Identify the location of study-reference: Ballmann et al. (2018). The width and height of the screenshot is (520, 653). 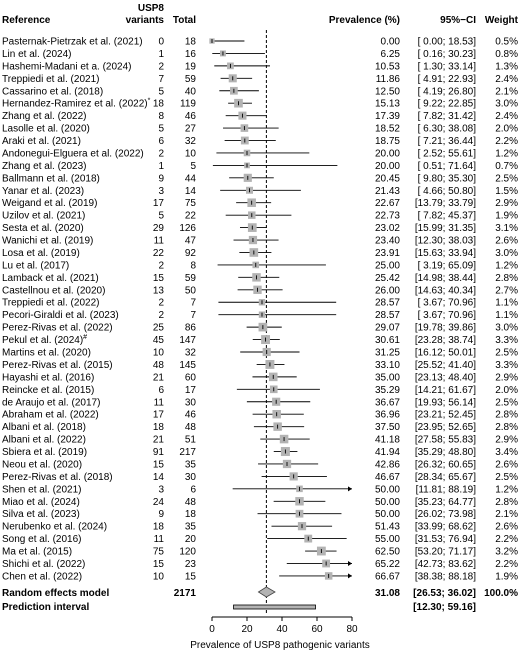
(51, 178).